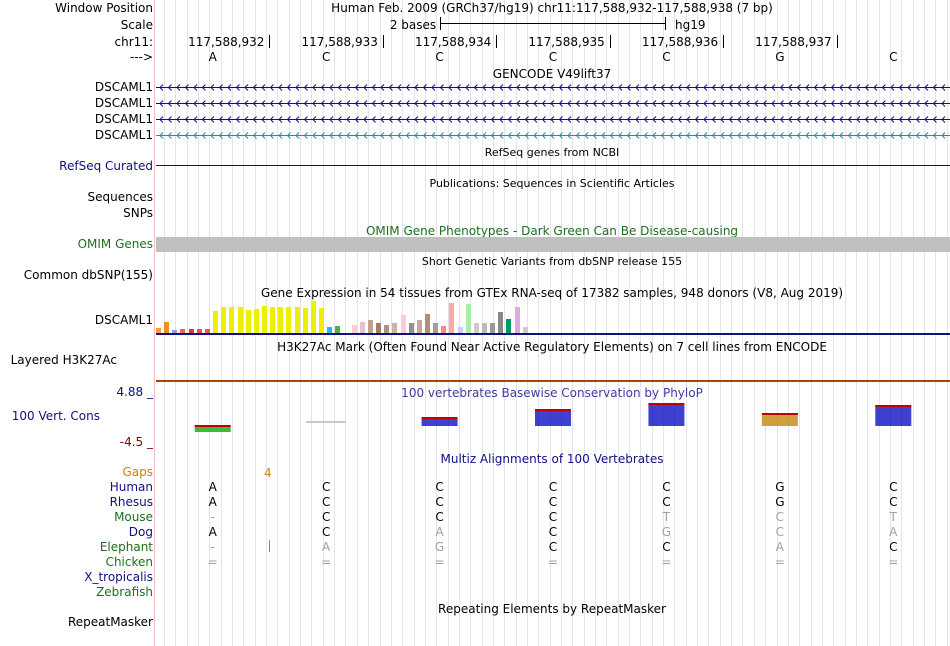 Image resolution: width=950 pixels, height=646 pixels. What do you see at coordinates (553, 381) in the screenshot?
I see `h3k27ac-signal-line` at bounding box center [553, 381].